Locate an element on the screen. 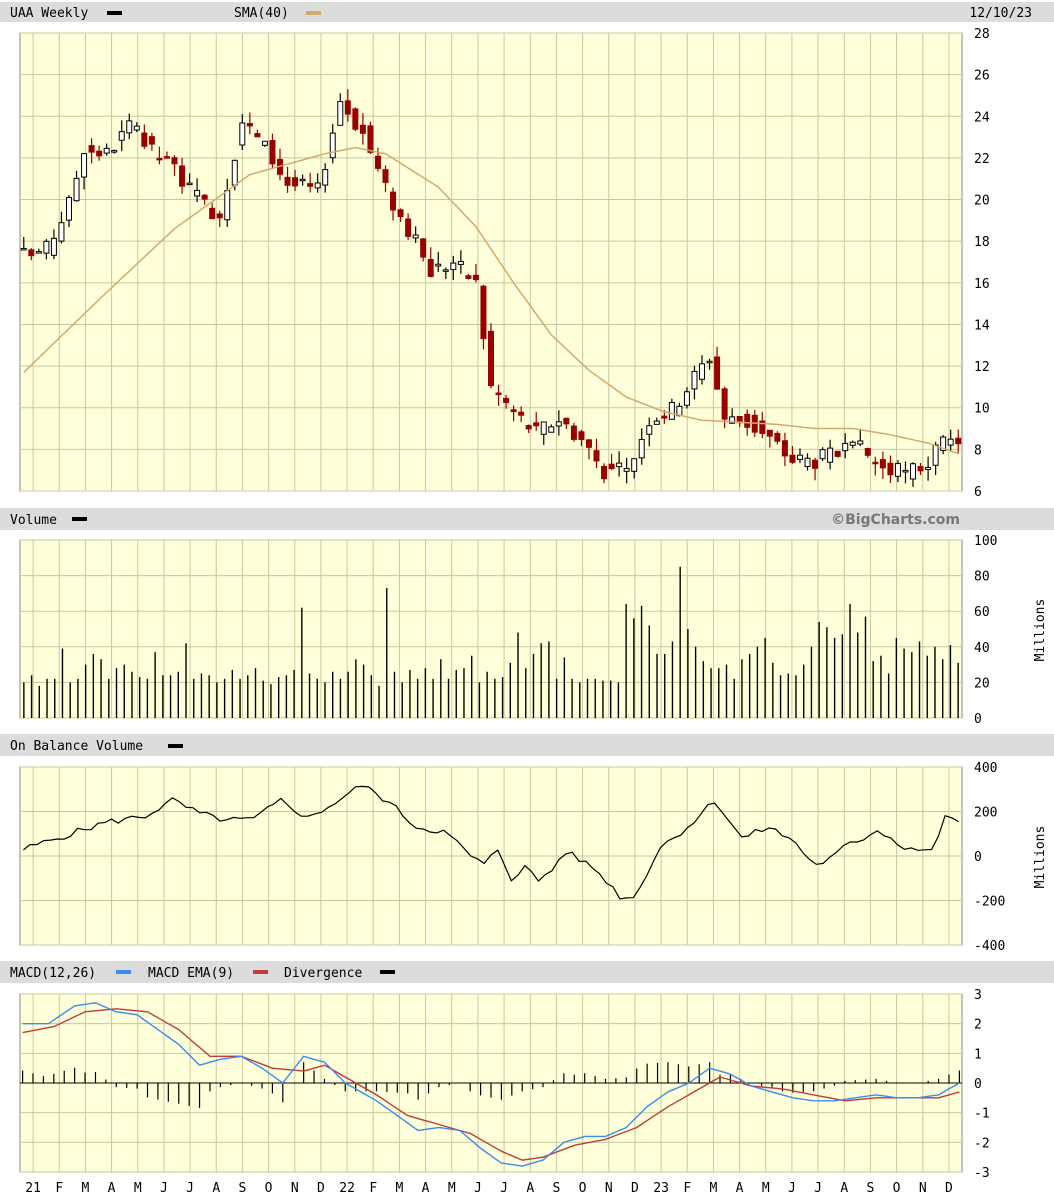 Image resolution: width=1054 pixels, height=1200 pixels. volume-header-bar is located at coordinates (527, 519).